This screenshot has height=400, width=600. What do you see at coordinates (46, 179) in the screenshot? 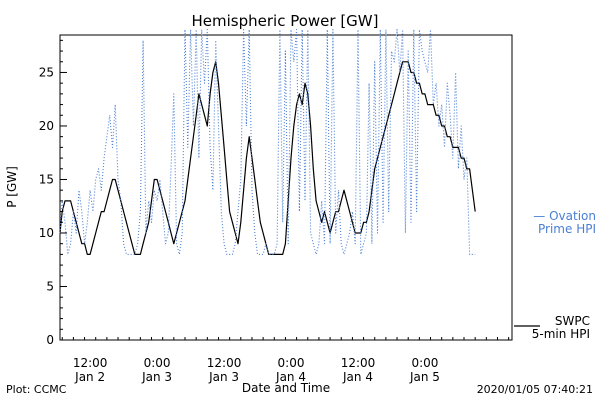
I see `y-tick-label: 15` at bounding box center [46, 179].